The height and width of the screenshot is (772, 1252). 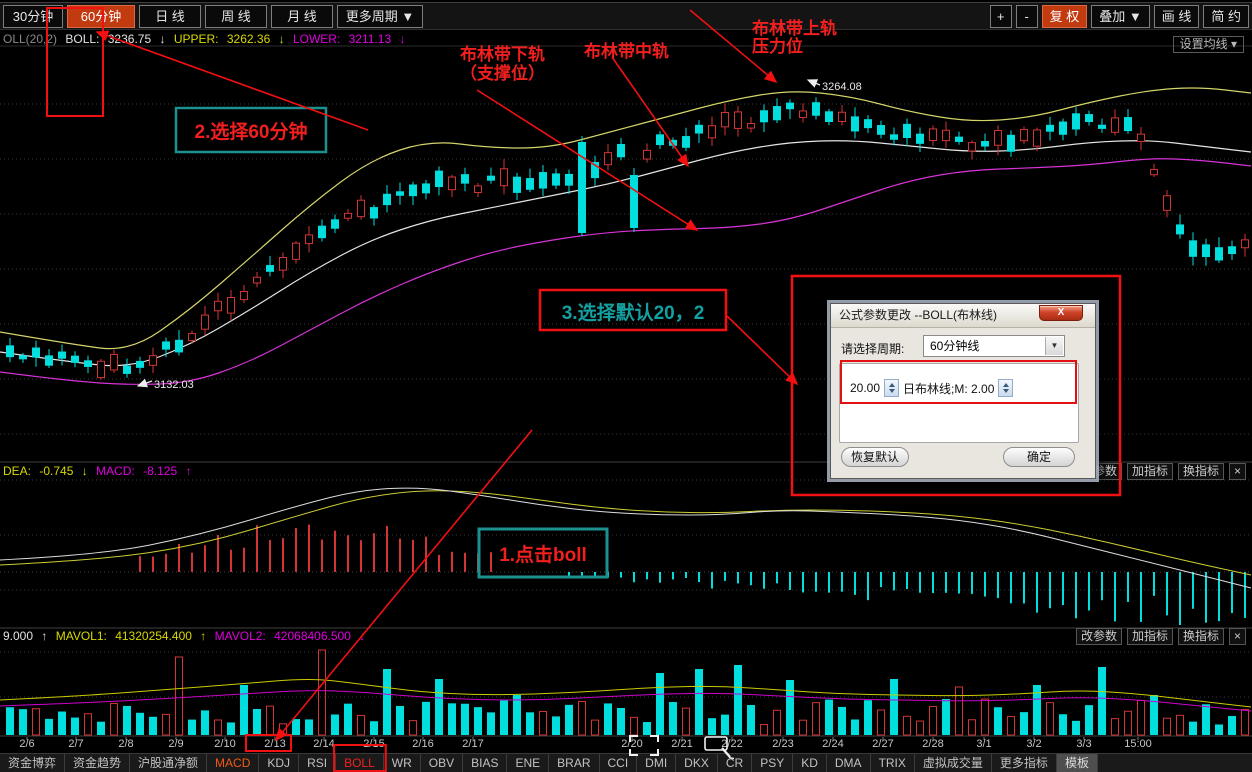 What do you see at coordinates (892, 388) in the screenshot?
I see `param-n-spinner` at bounding box center [892, 388].